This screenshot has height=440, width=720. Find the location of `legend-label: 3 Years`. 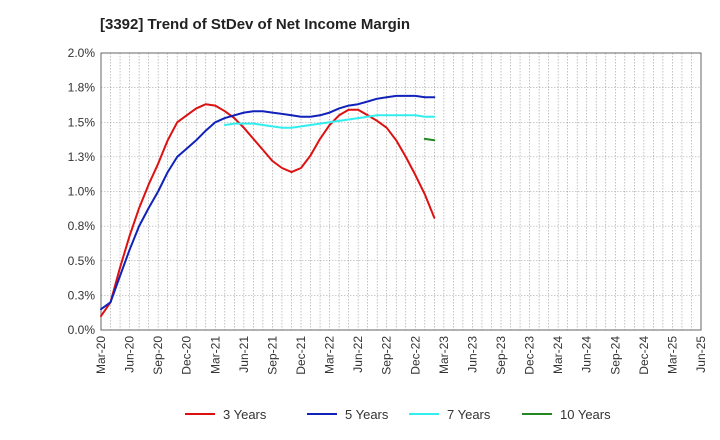

legend-label: 3 Years is located at coordinates (245, 414).